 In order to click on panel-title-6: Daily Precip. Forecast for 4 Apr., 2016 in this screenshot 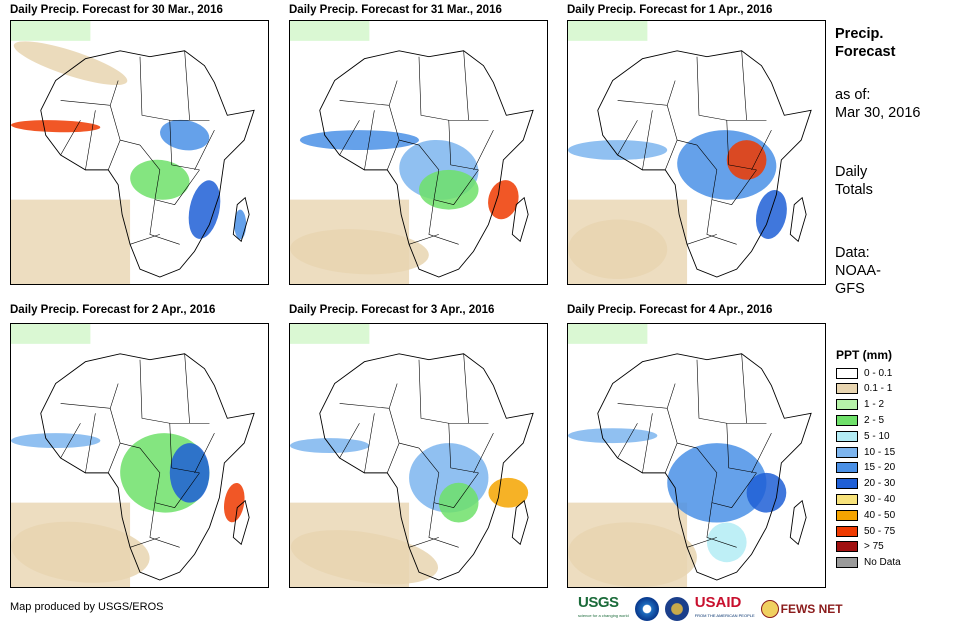, I will do `click(670, 310)`.